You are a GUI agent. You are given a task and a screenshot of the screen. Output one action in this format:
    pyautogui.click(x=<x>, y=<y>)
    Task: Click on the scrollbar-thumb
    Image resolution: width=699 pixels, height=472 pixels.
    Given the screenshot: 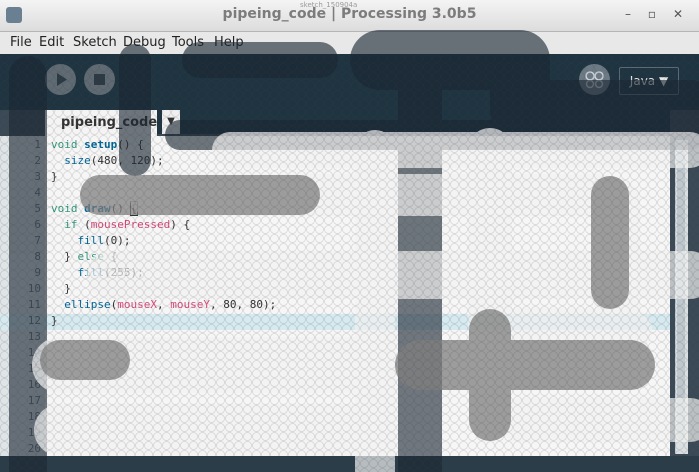 What is the action you would take?
    pyautogui.click(x=681, y=295)
    